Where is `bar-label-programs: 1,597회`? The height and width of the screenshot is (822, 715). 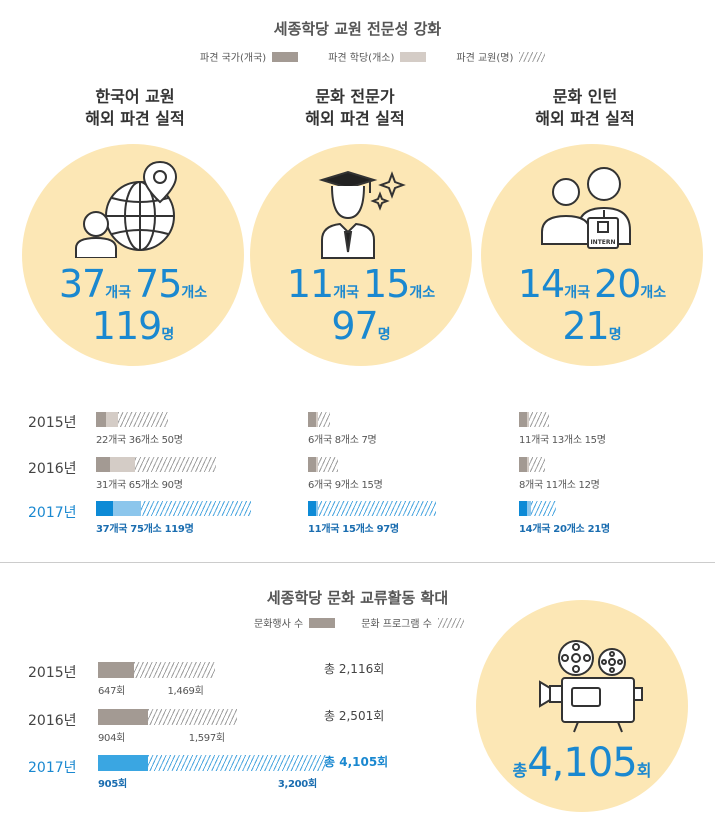 bar-label-programs: 1,597회 is located at coordinates (206, 738).